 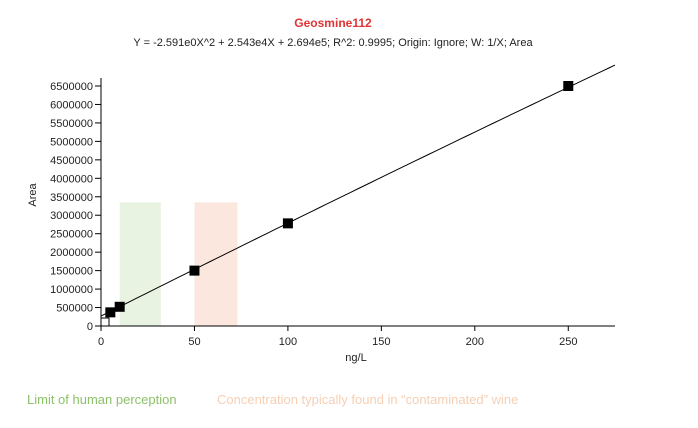 I want to click on y-tick-label: 500000, so click(x=74, y=309).